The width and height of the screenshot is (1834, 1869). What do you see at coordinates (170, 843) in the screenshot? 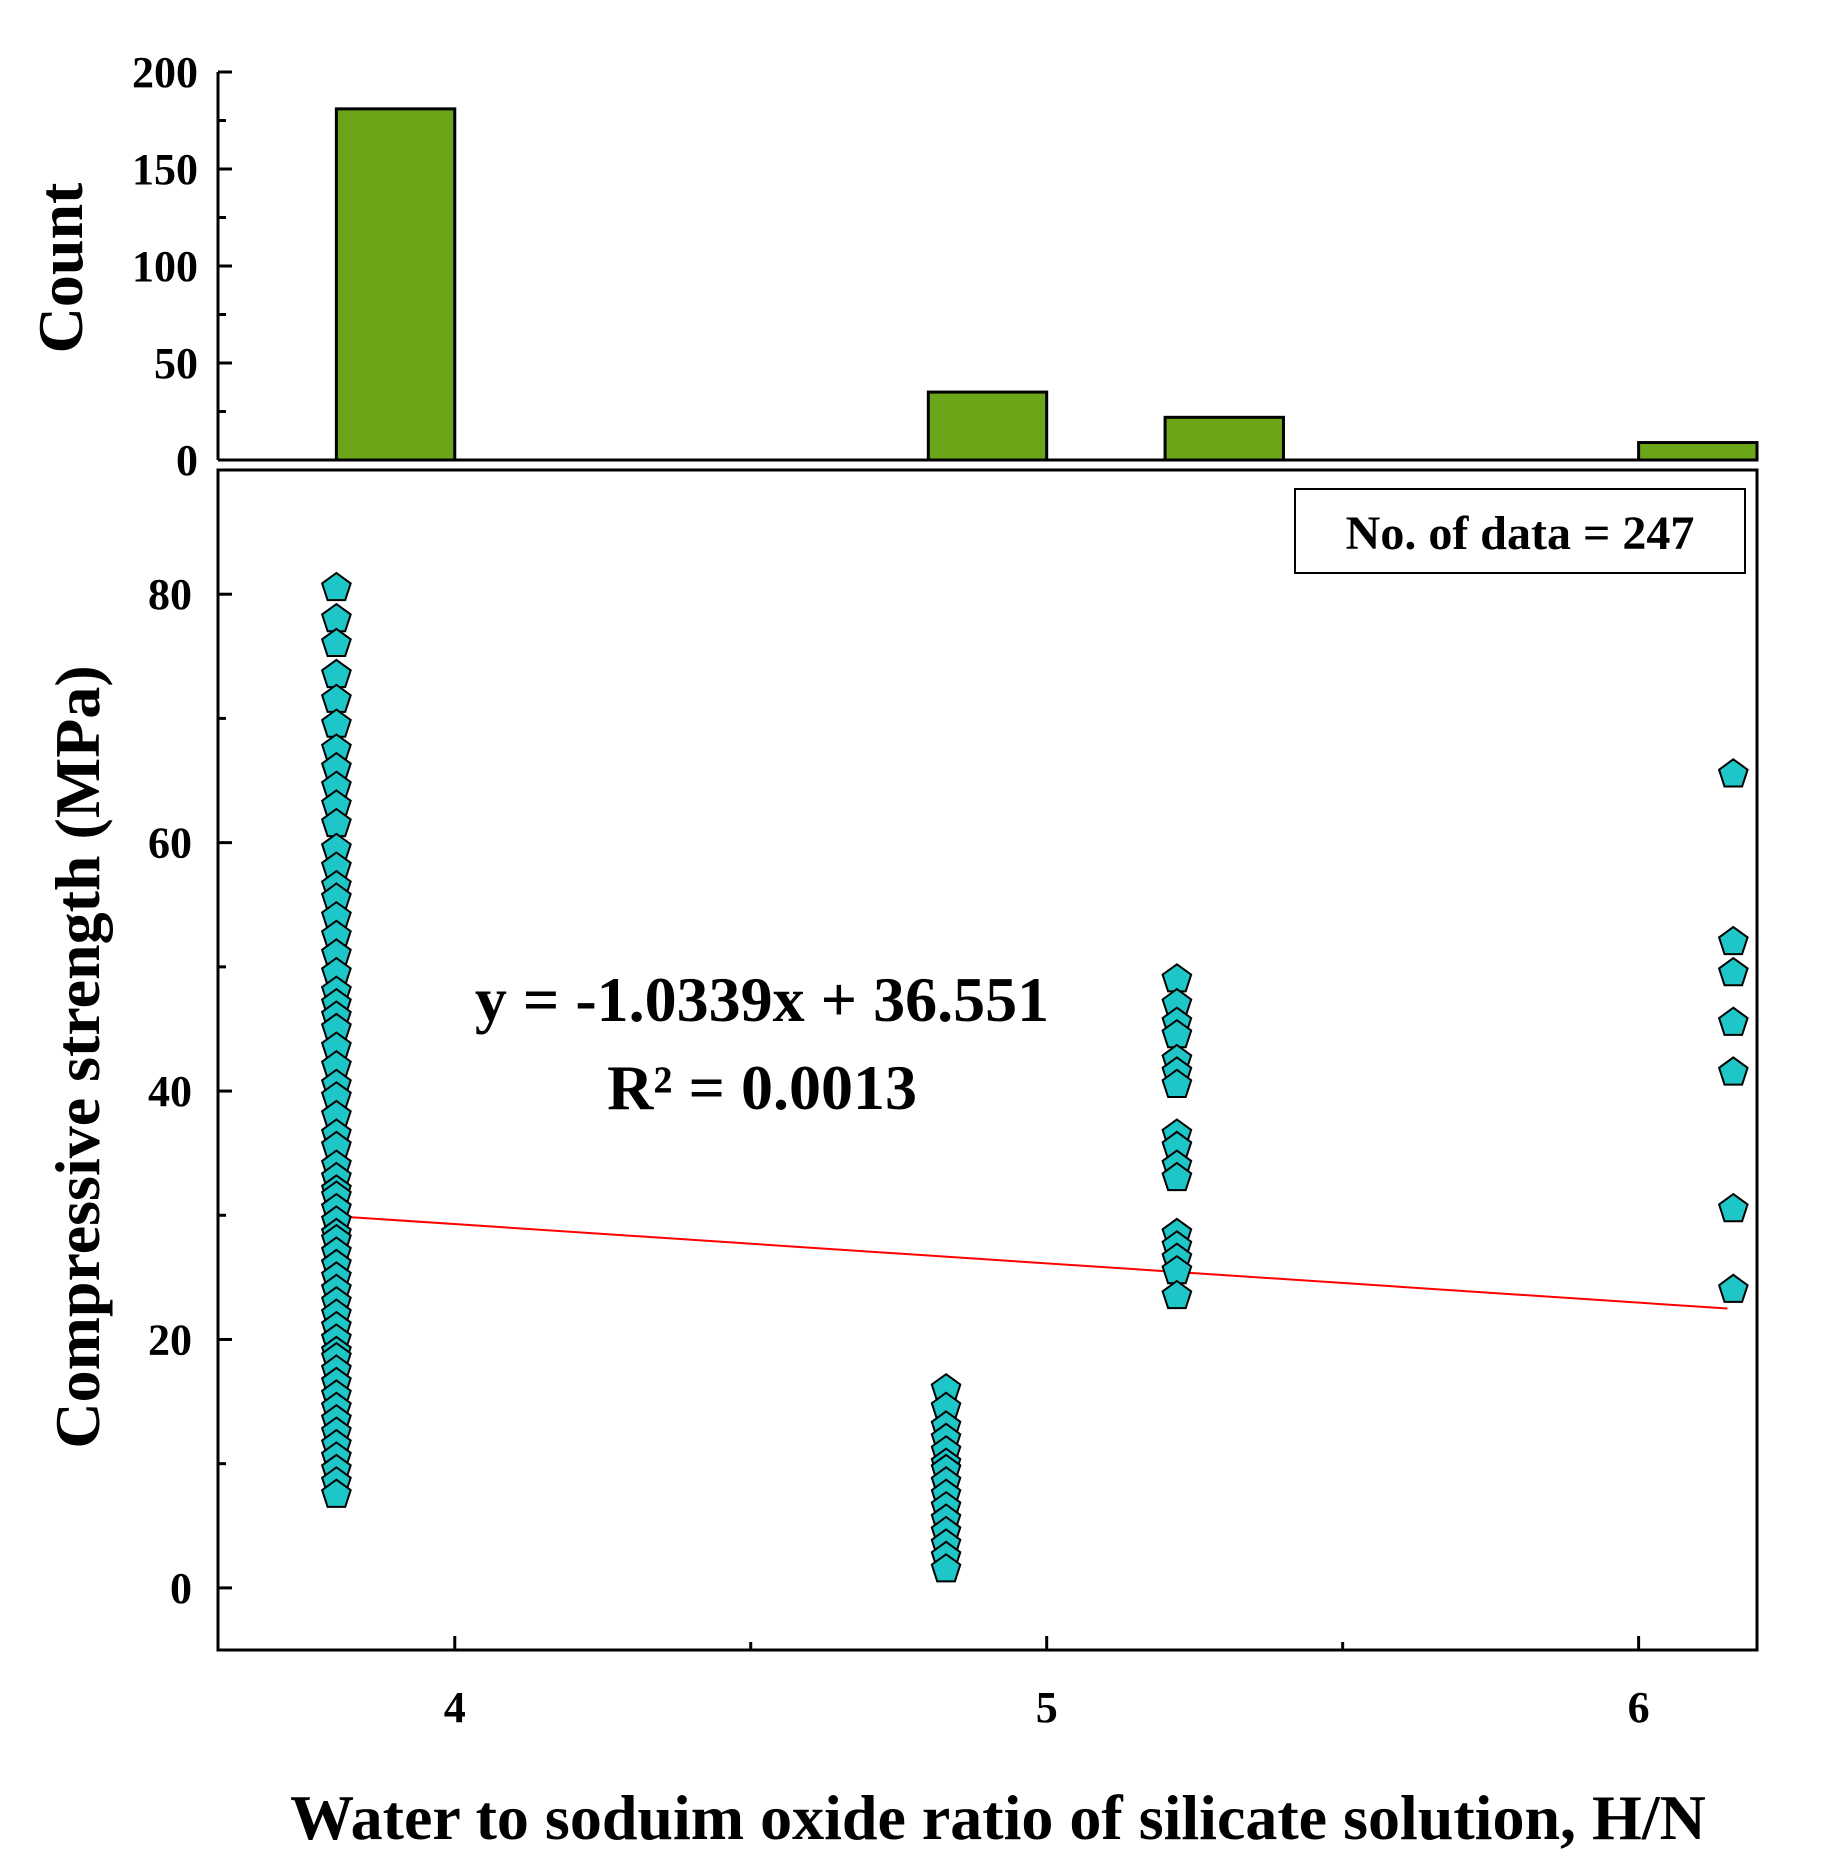
I see `y-tick-label: 60` at bounding box center [170, 843].